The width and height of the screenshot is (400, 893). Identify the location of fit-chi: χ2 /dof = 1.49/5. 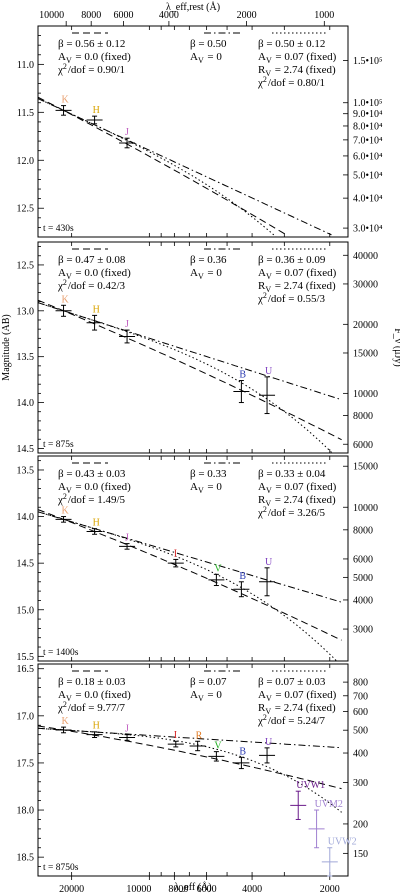
(91, 499).